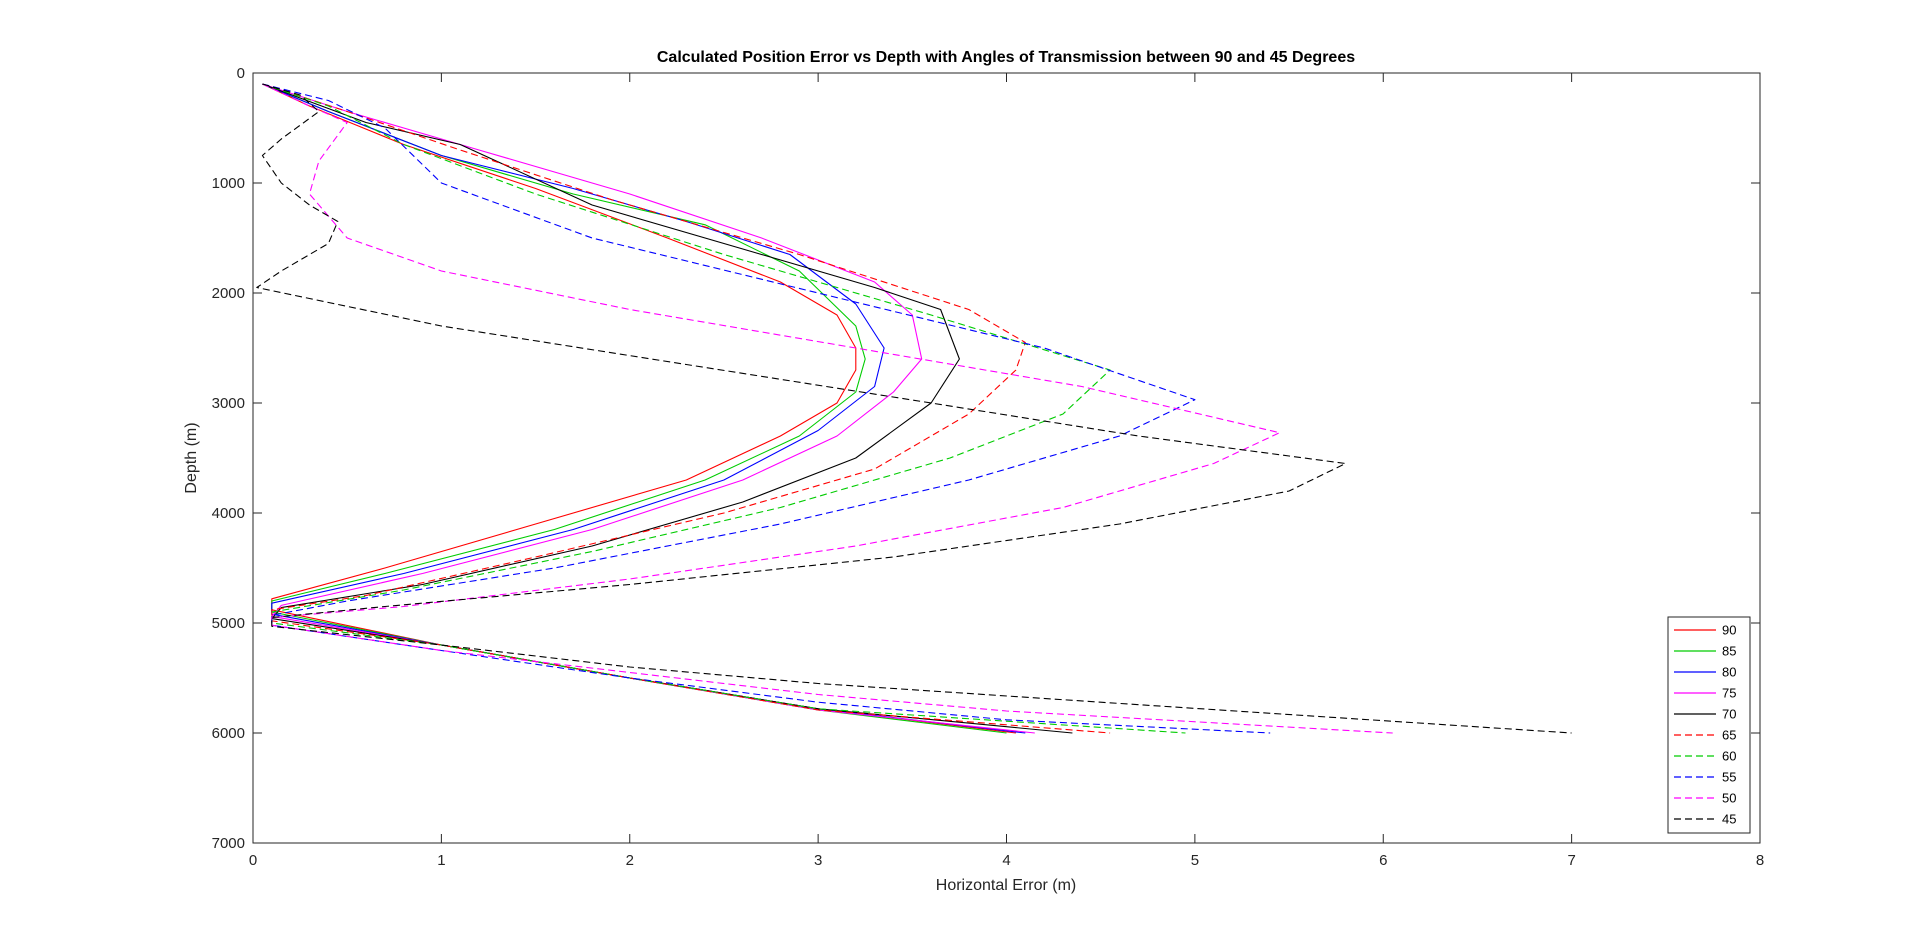  What do you see at coordinates (441, 860) in the screenshot?
I see `x-tick-label: 1` at bounding box center [441, 860].